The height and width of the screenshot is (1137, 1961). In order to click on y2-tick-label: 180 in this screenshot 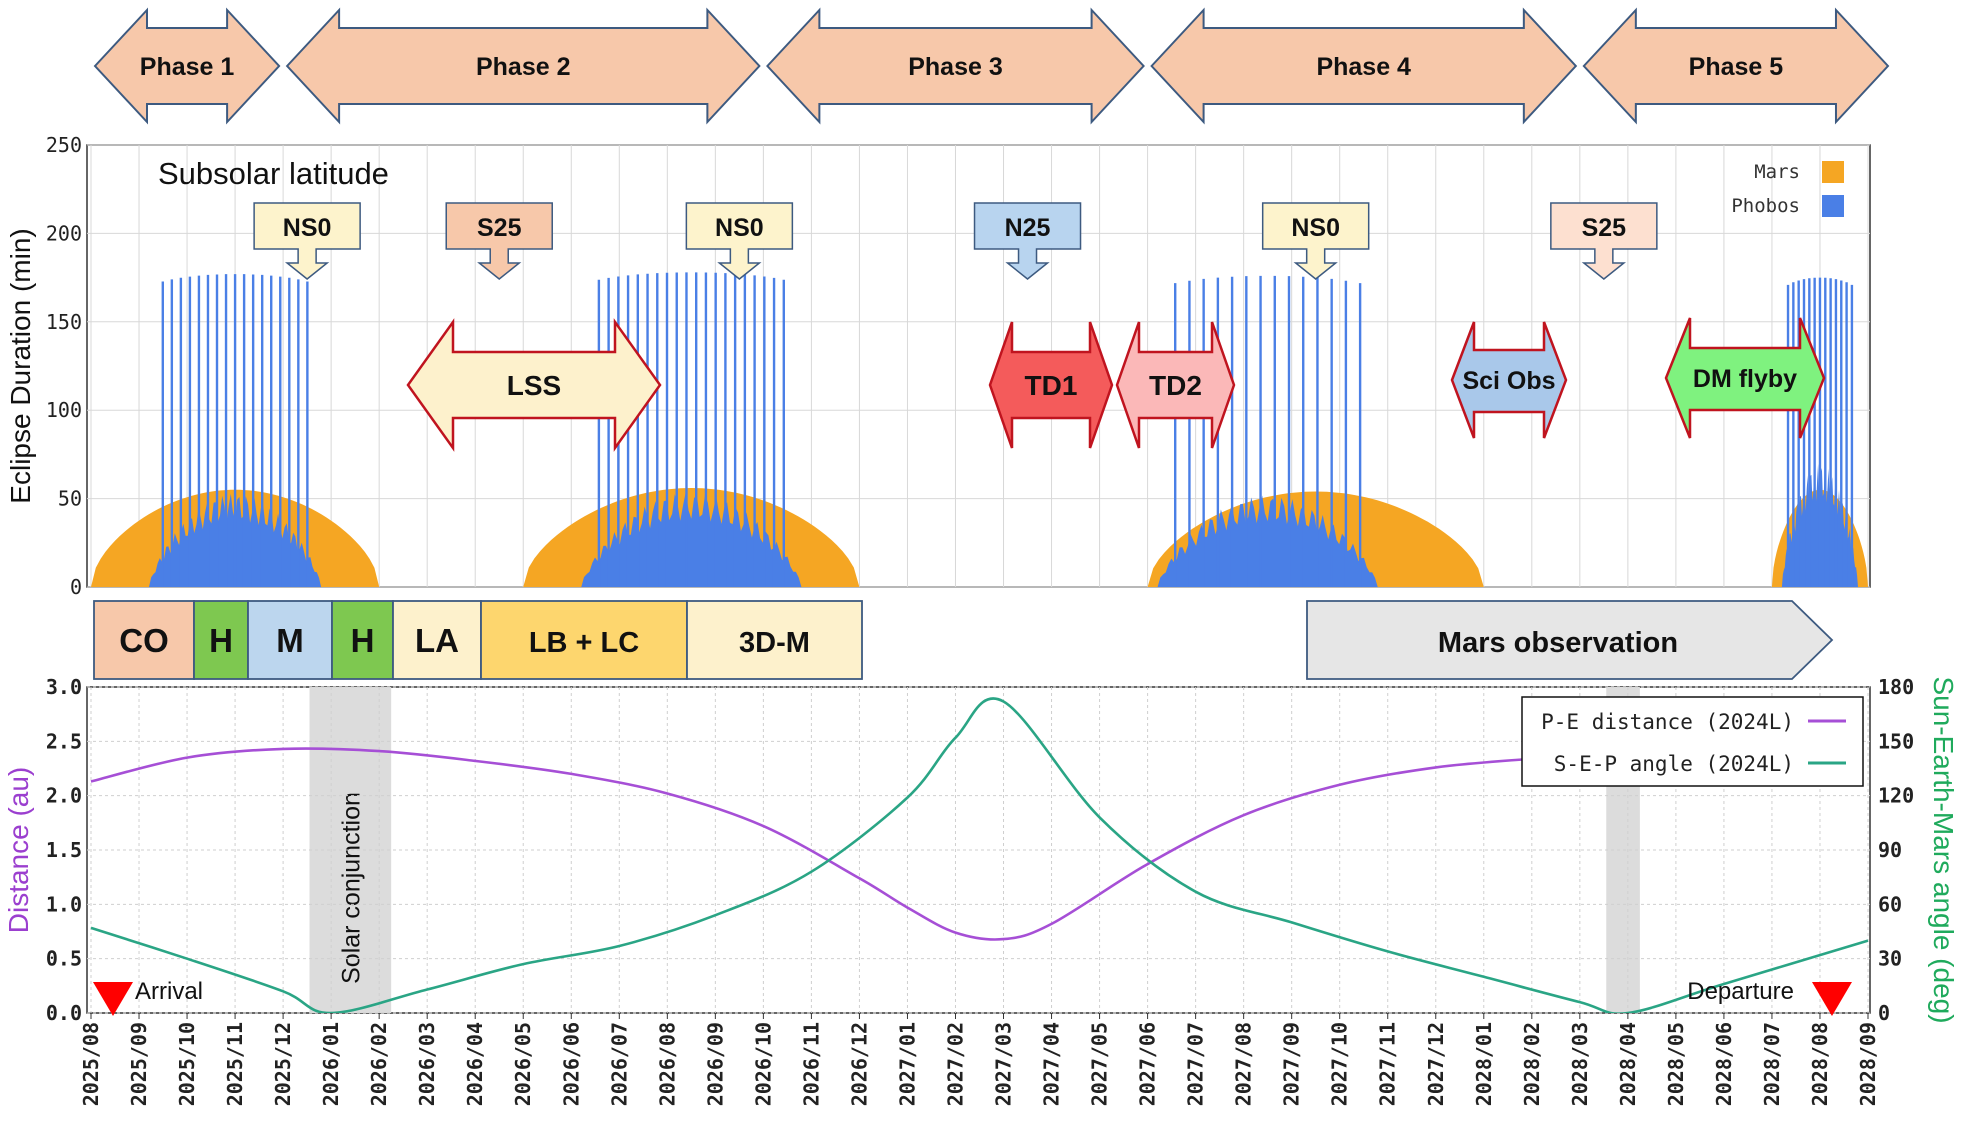, I will do `click(1896, 687)`.